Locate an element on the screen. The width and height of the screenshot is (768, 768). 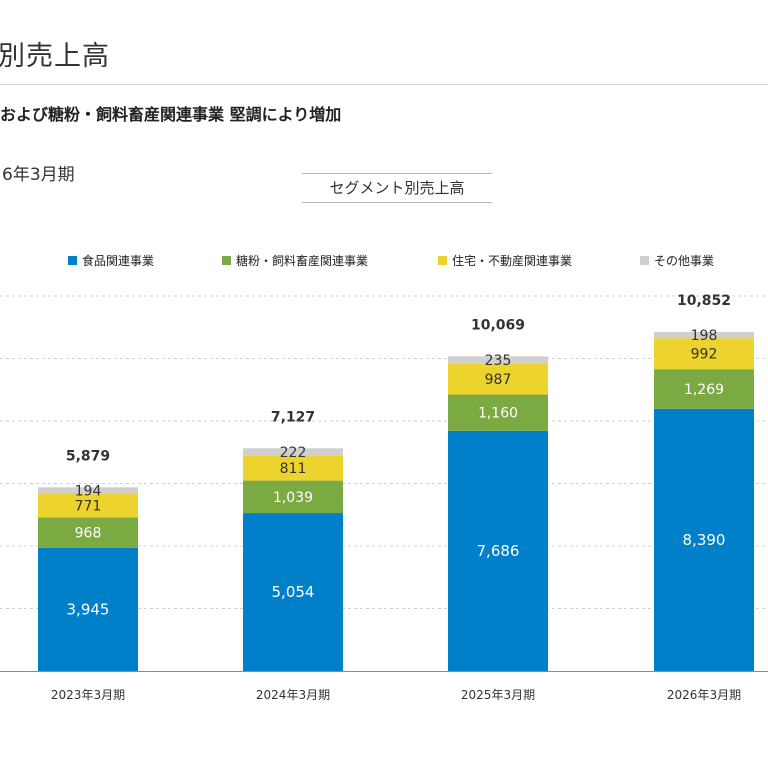
x-tick-label: 2023年3月期 is located at coordinates (88, 695).